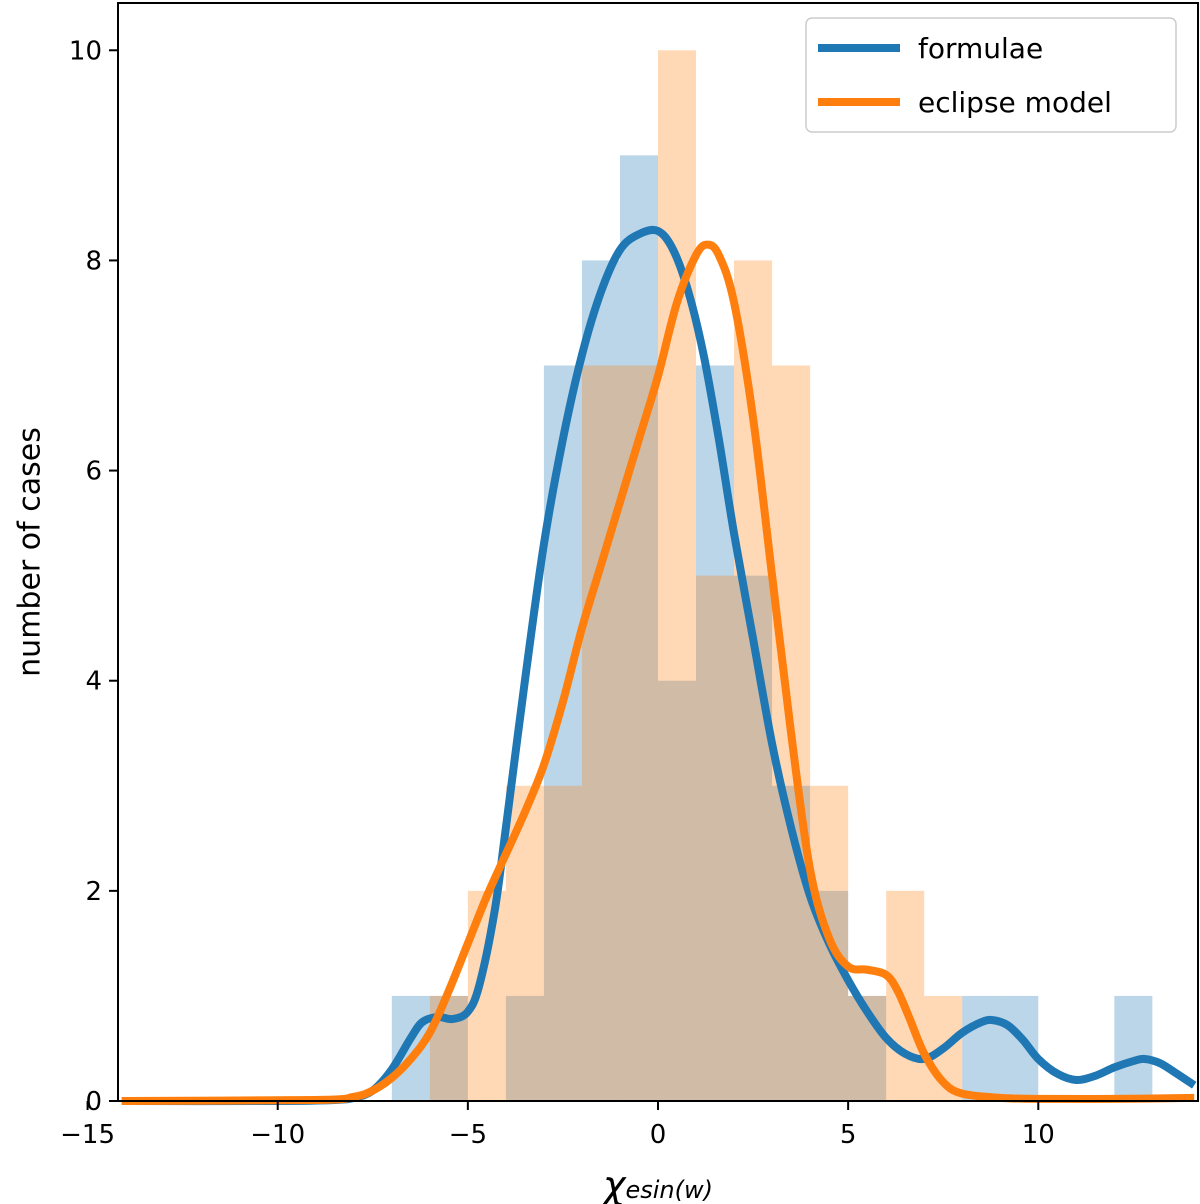  What do you see at coordinates (277, 1135) in the screenshot?
I see `x-tick-label: −10` at bounding box center [277, 1135].